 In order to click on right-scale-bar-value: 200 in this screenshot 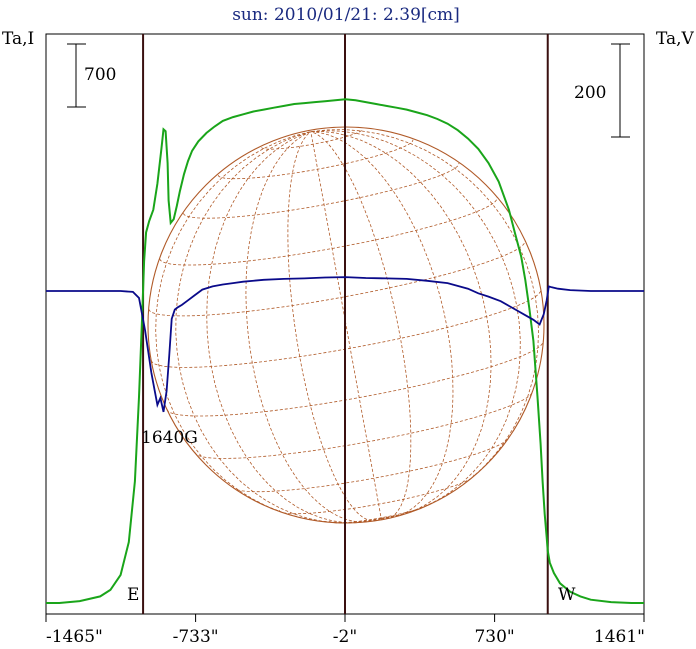, I will do `click(590, 93)`.